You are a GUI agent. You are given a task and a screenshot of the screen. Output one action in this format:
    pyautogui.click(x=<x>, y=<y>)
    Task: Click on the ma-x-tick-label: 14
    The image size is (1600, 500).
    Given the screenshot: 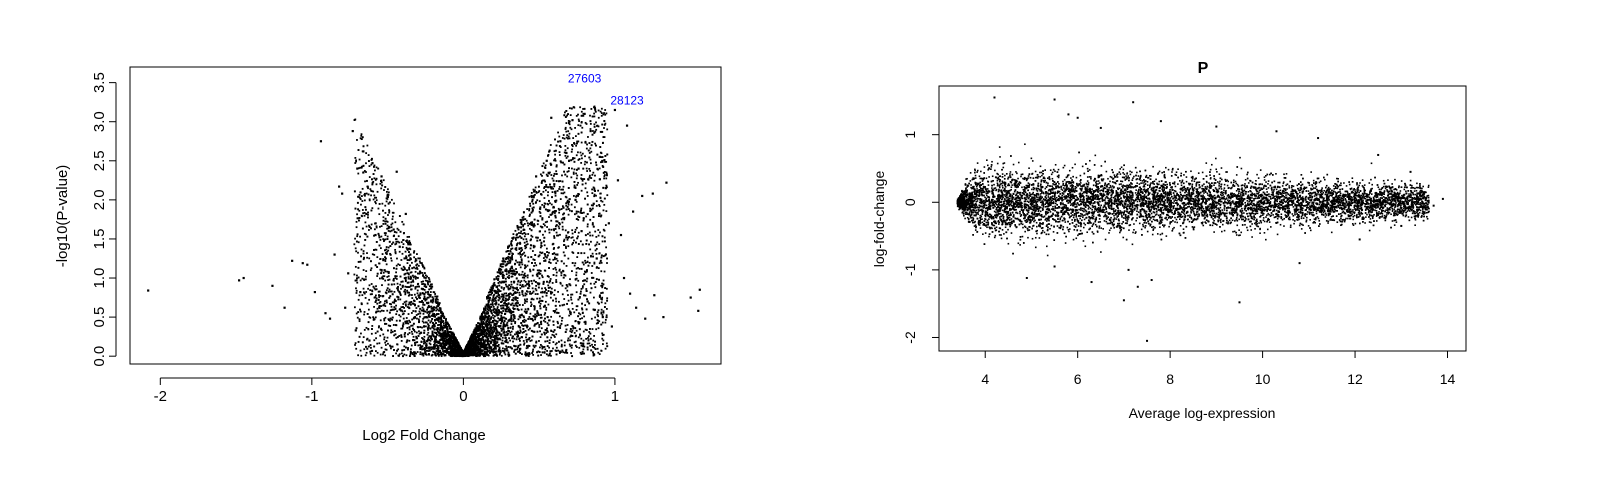 What is the action you would take?
    pyautogui.click(x=1448, y=379)
    